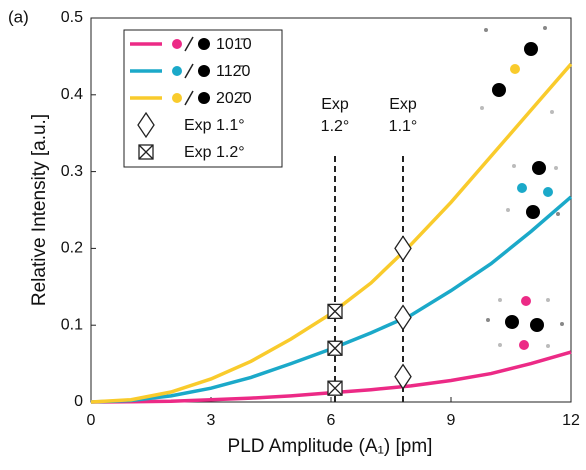  Describe the element at coordinates (335, 126) in the screenshot. I see `annotation: 1.2°` at that location.